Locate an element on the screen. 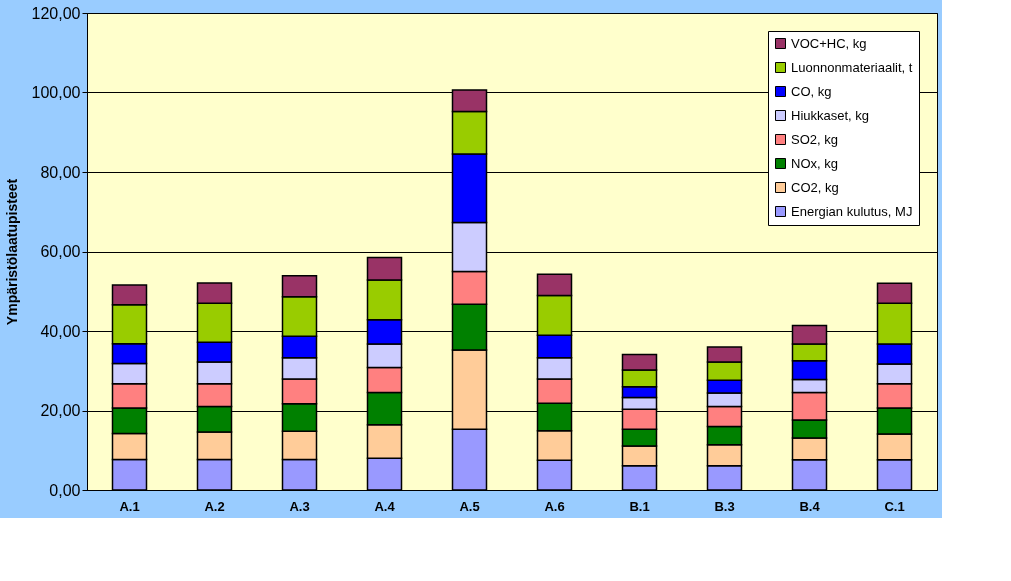 The width and height of the screenshot is (1011, 581). x-tick-label: B.1 is located at coordinates (639, 506).